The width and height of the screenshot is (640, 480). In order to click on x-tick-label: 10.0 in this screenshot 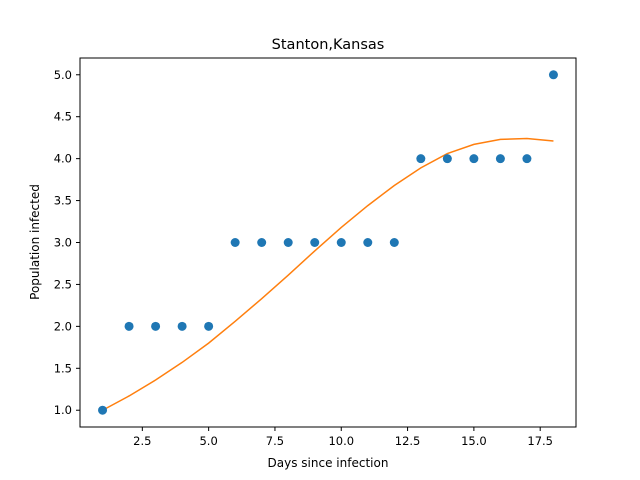, I will do `click(341, 441)`.